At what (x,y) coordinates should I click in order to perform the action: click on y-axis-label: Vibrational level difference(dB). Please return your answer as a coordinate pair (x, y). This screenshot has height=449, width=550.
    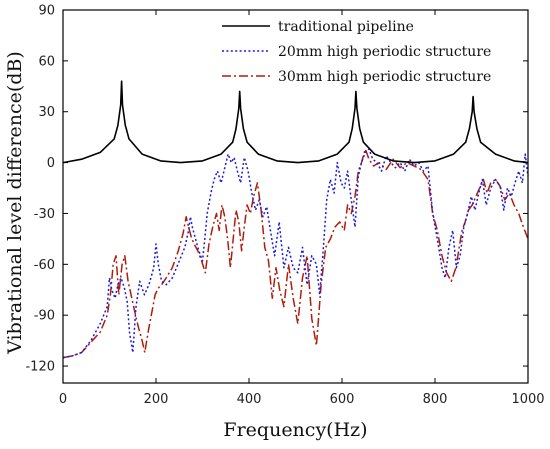
    Looking at the image, I should click on (15, 203).